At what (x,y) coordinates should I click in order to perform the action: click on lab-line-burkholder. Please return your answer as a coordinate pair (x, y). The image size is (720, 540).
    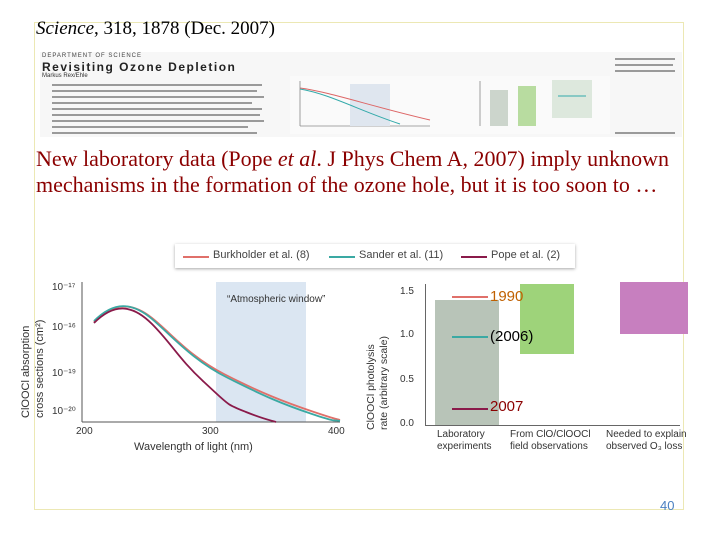
    Looking at the image, I should click on (470, 297).